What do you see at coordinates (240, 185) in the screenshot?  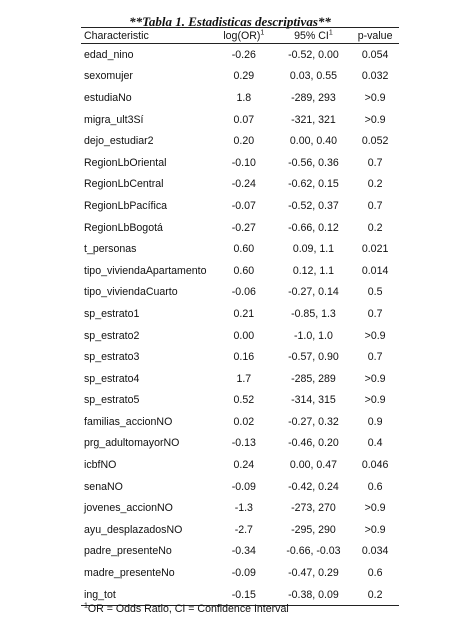 I see `table-row: RegionLbCentral -0.24 -0.62, 0.15 0.2` at bounding box center [240, 185].